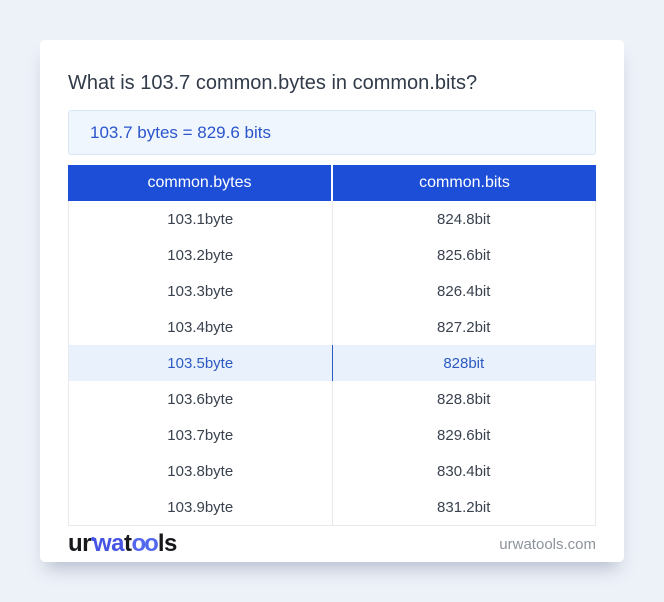  Describe the element at coordinates (463, 327) in the screenshot. I see `cell-bits: 827.2bit` at that location.